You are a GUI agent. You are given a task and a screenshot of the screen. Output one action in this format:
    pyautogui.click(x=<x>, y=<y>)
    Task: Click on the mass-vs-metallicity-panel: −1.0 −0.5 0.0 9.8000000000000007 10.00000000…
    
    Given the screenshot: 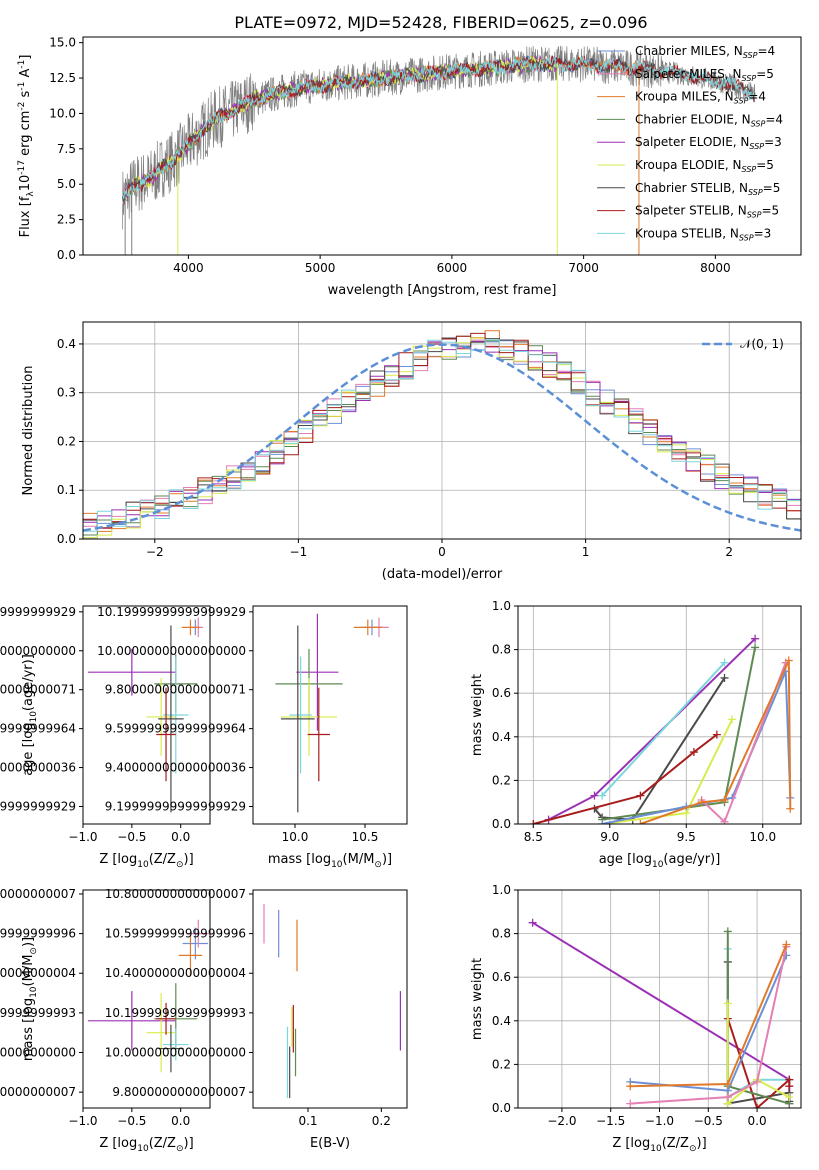 What is the action you would take?
    pyautogui.click(x=105, y=1020)
    